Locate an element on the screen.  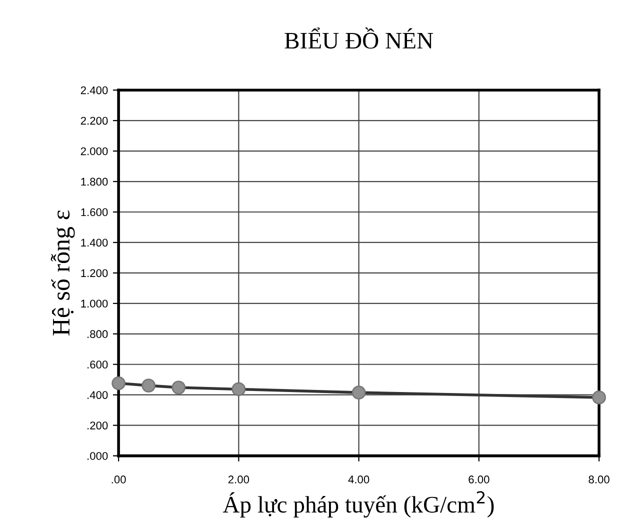
y-tick-label: 2.000 is located at coordinates (94, 151).